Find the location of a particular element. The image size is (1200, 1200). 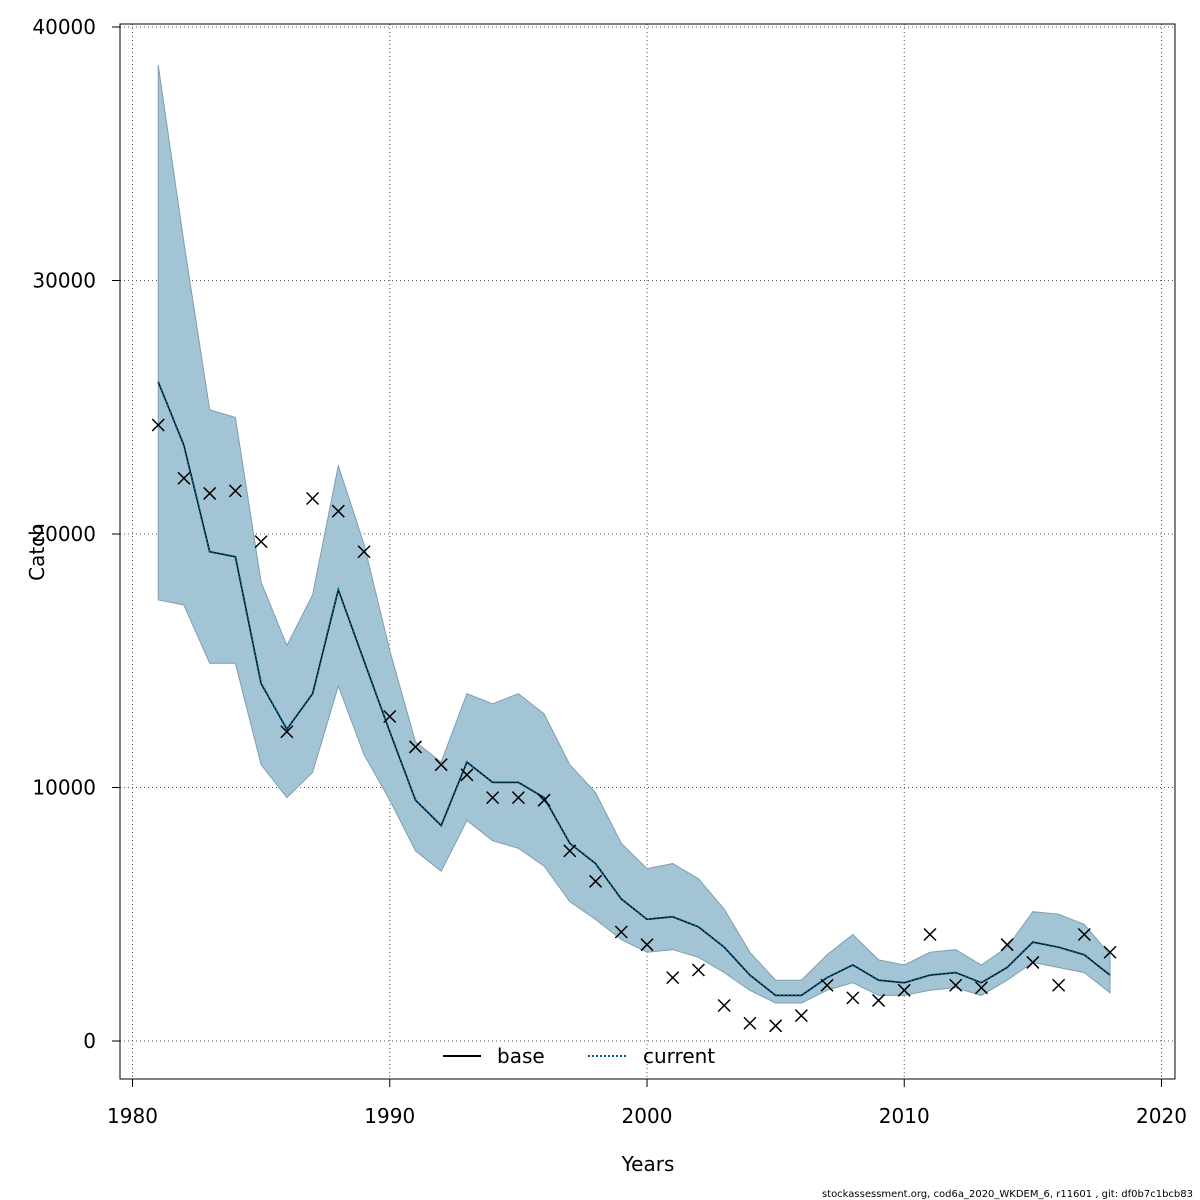

observation-point-2009 is located at coordinates (878, 1000).